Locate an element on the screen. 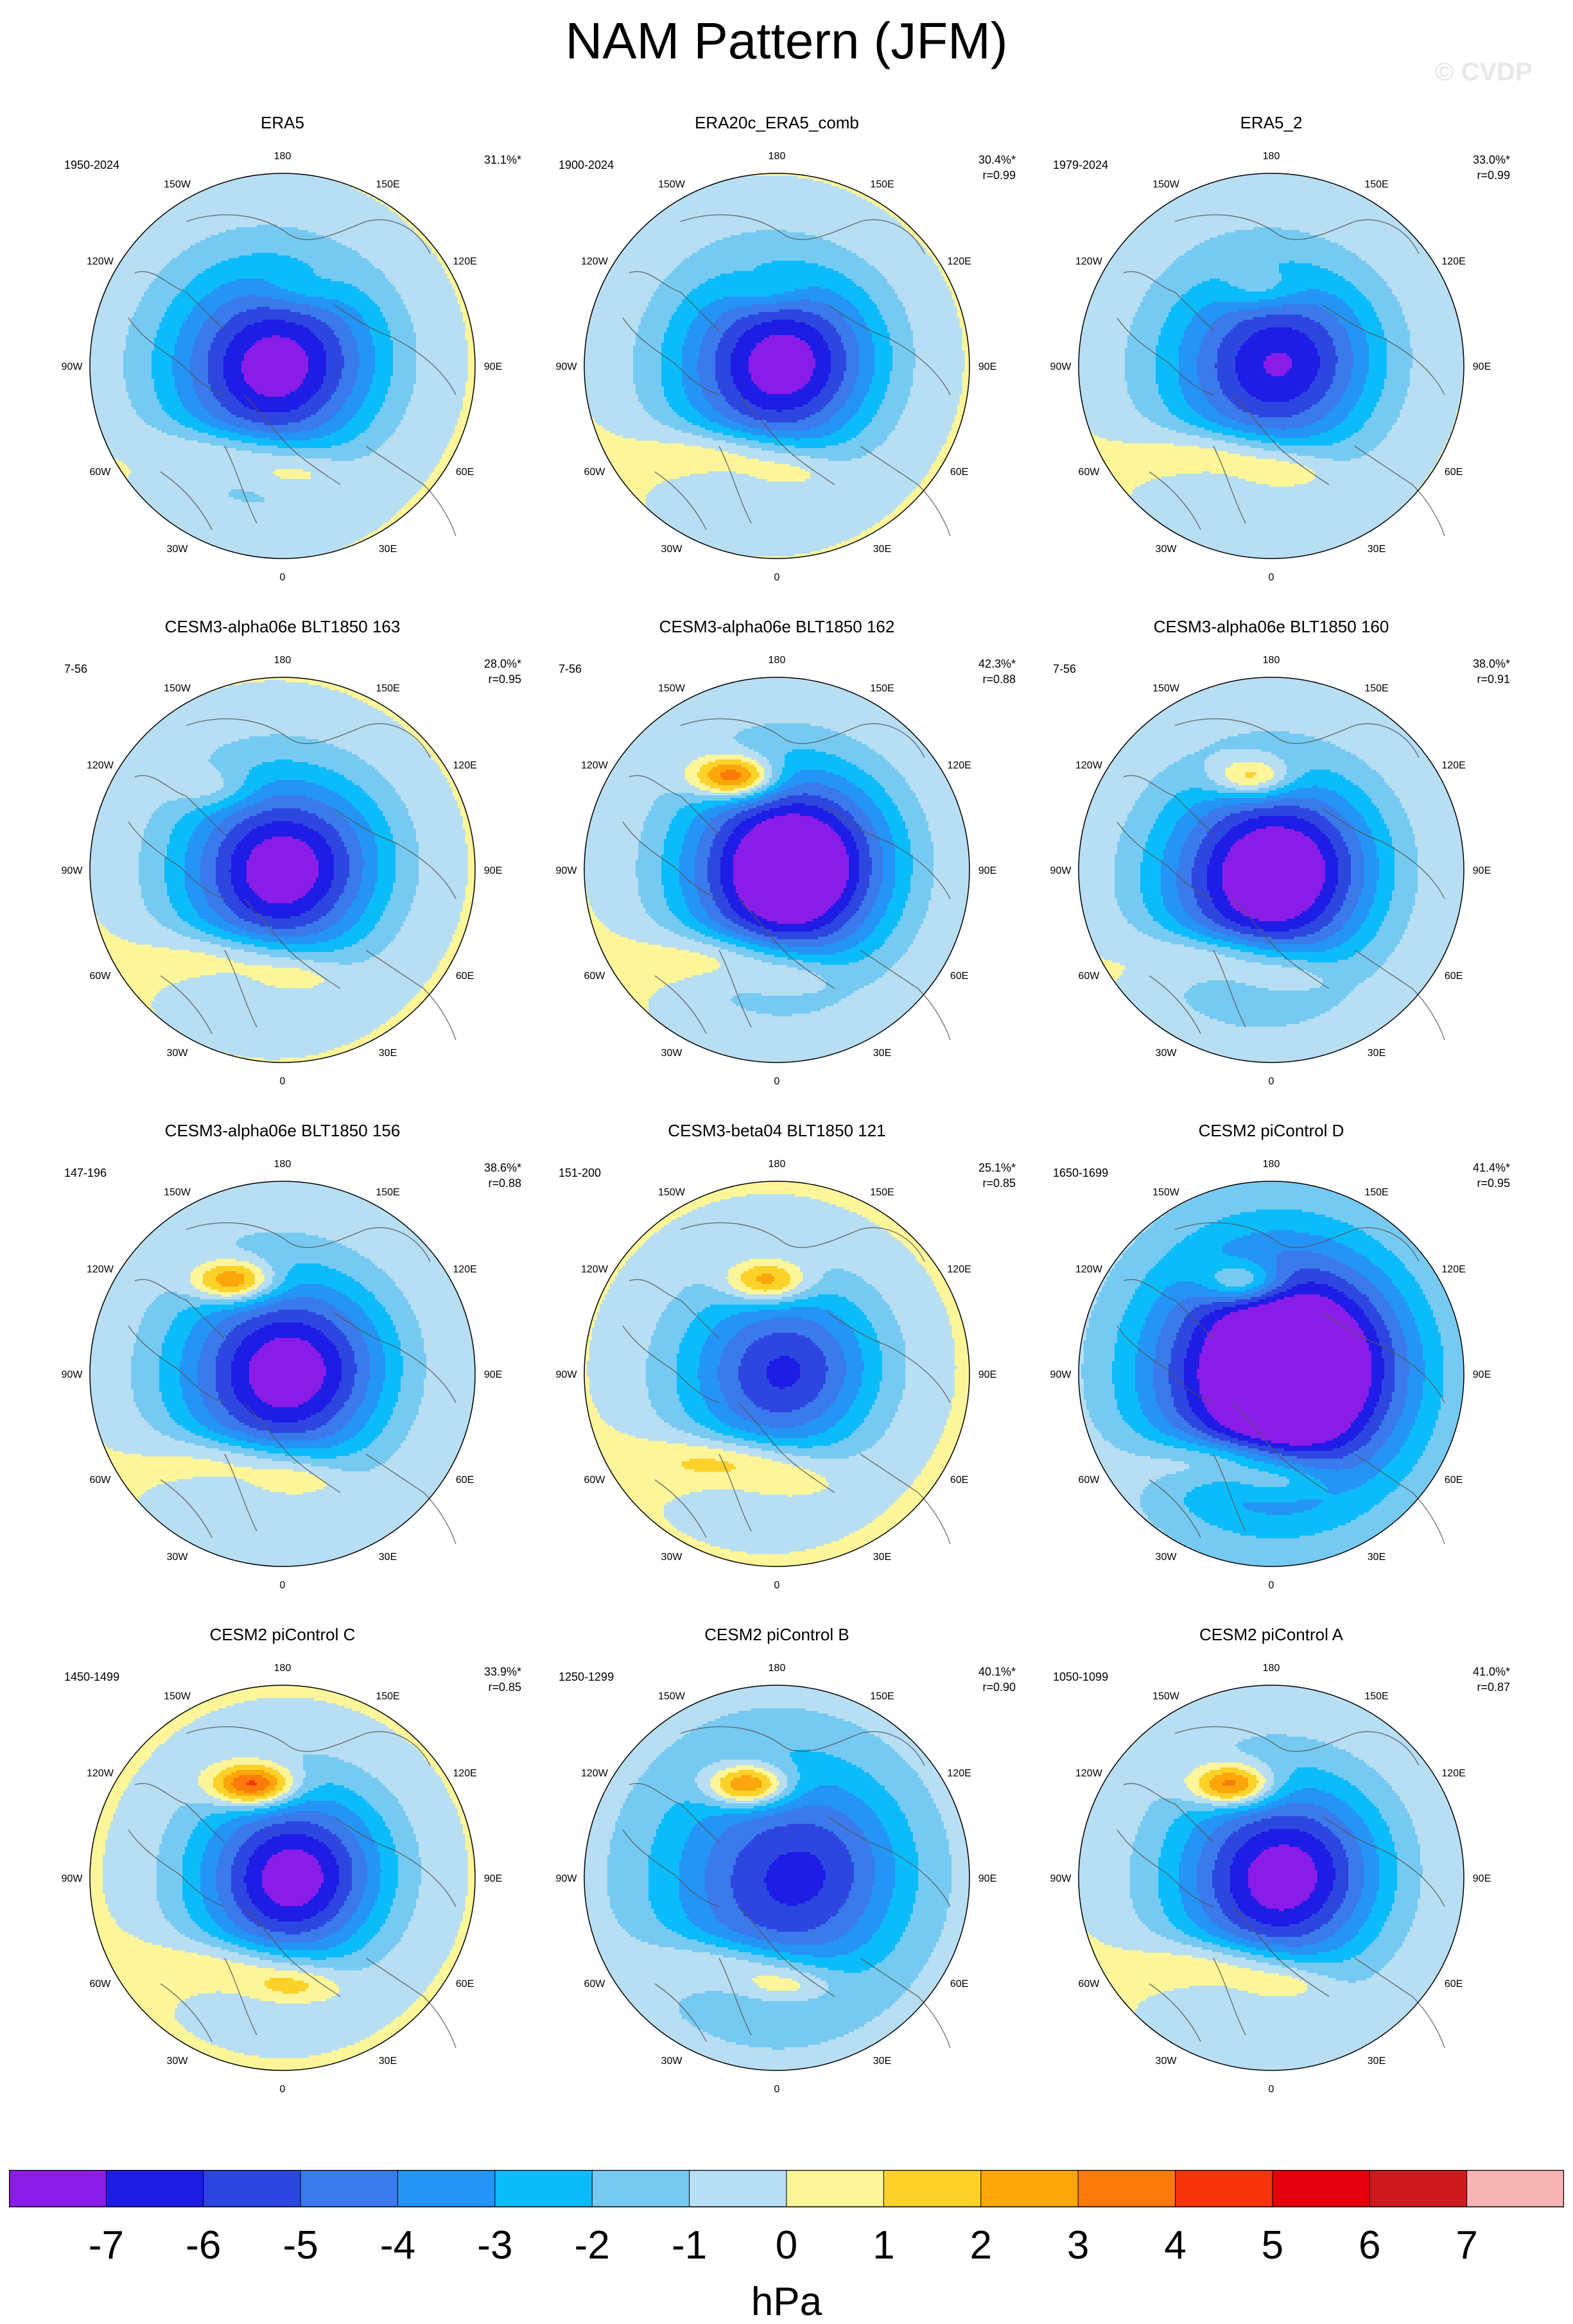  colorbar-tick-label: 2 is located at coordinates (981, 2245).